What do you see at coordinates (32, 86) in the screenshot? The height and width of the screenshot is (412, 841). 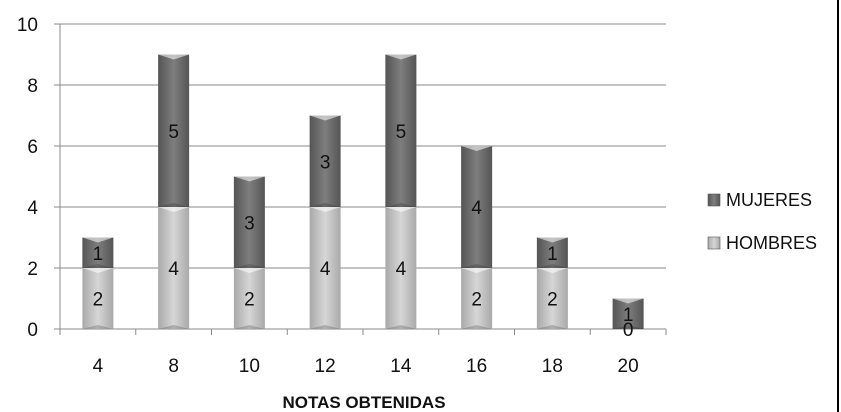 I see `y-tick-label: 8` at bounding box center [32, 86].